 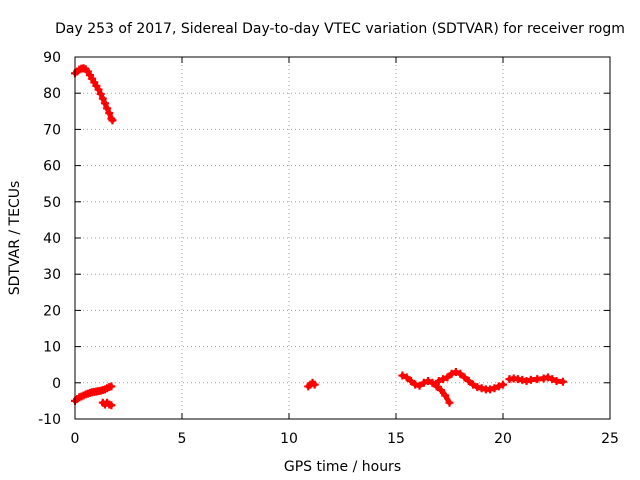 What do you see at coordinates (52, 275) in the screenshot?
I see `y-tick-label: 30` at bounding box center [52, 275].